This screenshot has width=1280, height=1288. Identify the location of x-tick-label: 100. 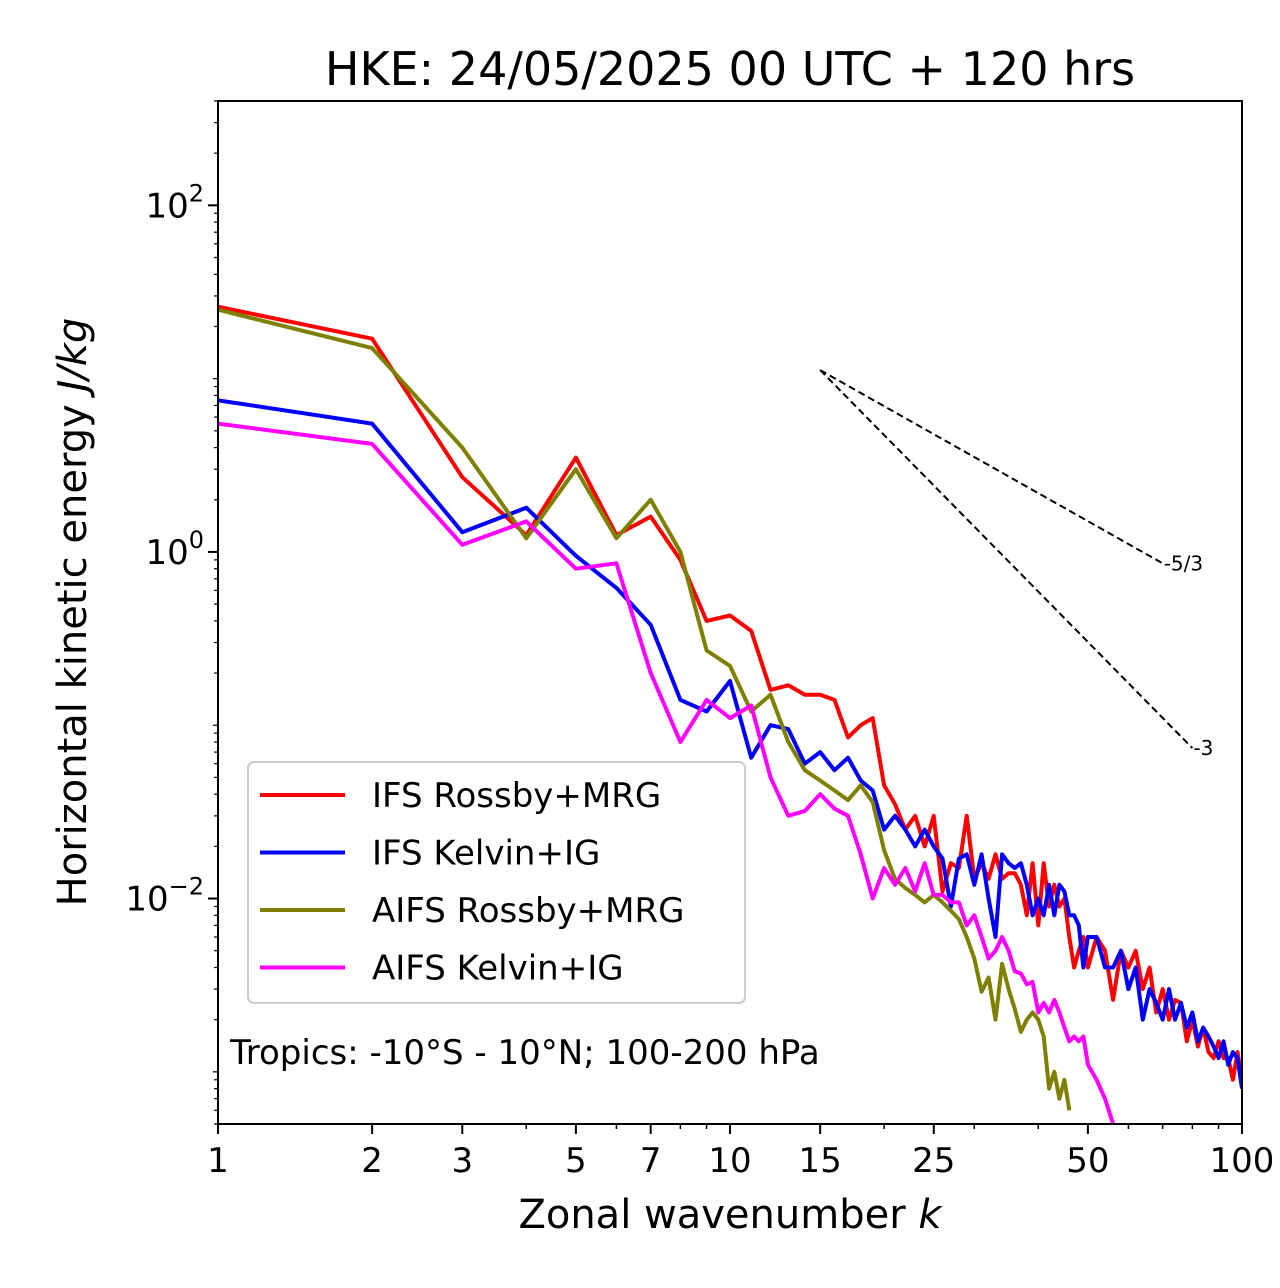
(1242, 1161).